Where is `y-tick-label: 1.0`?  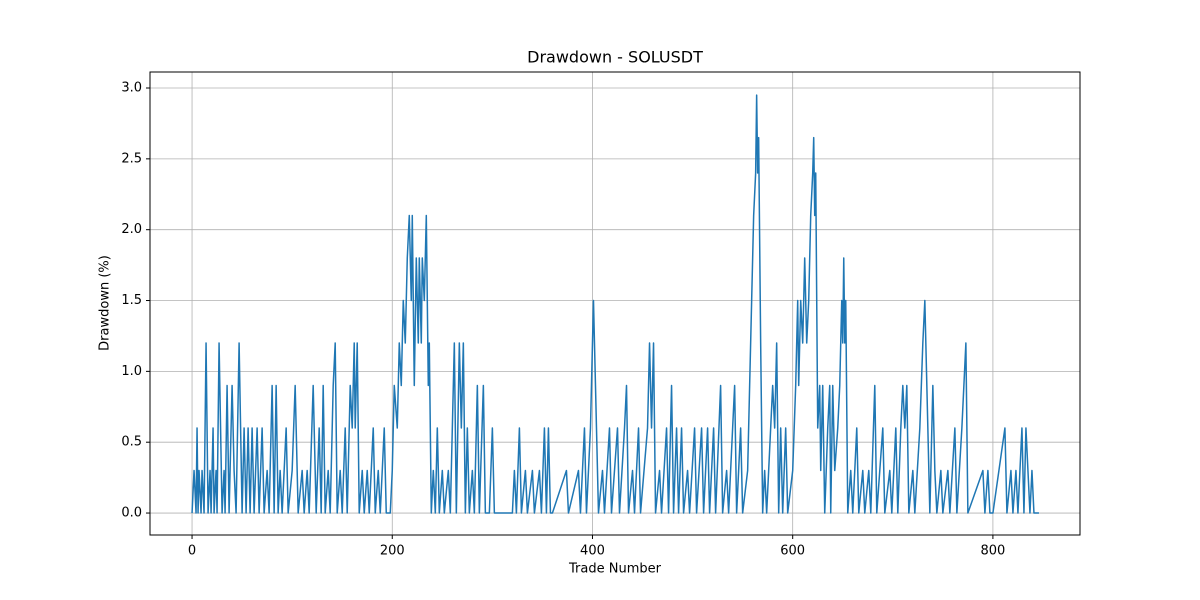
y-tick-label: 1.0 is located at coordinates (131, 371).